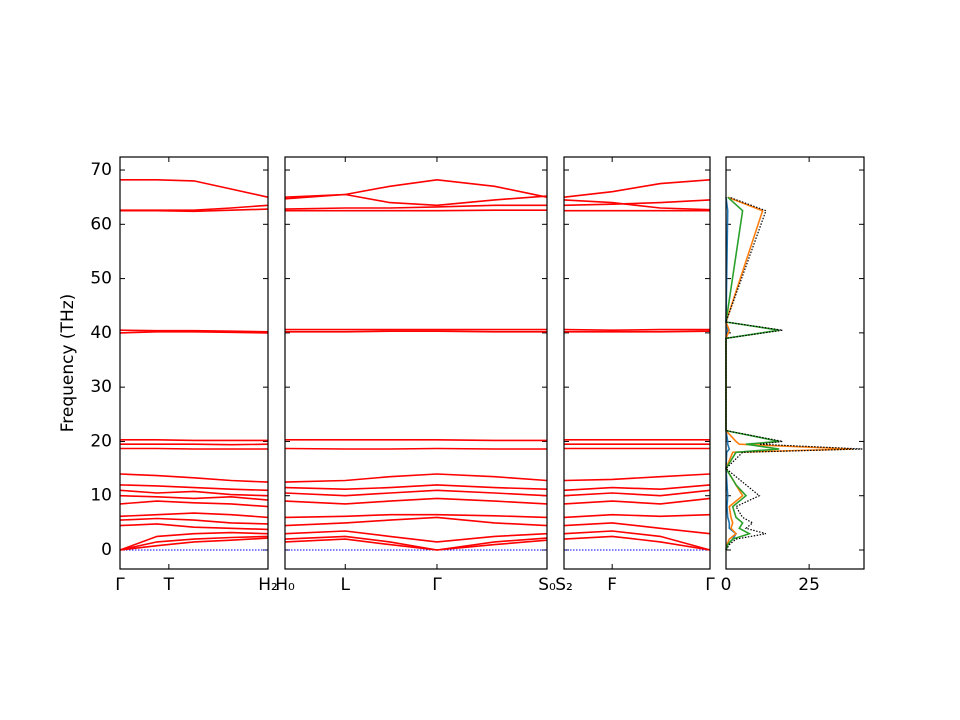 This screenshot has height=720, width=960. Describe the element at coordinates (101, 224) in the screenshot. I see `y-tick-label: 60` at that location.